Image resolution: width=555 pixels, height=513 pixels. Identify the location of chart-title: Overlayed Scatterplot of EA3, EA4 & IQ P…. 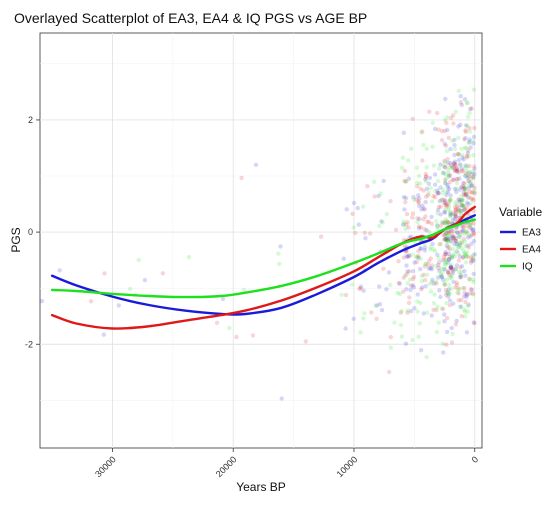
(190, 18).